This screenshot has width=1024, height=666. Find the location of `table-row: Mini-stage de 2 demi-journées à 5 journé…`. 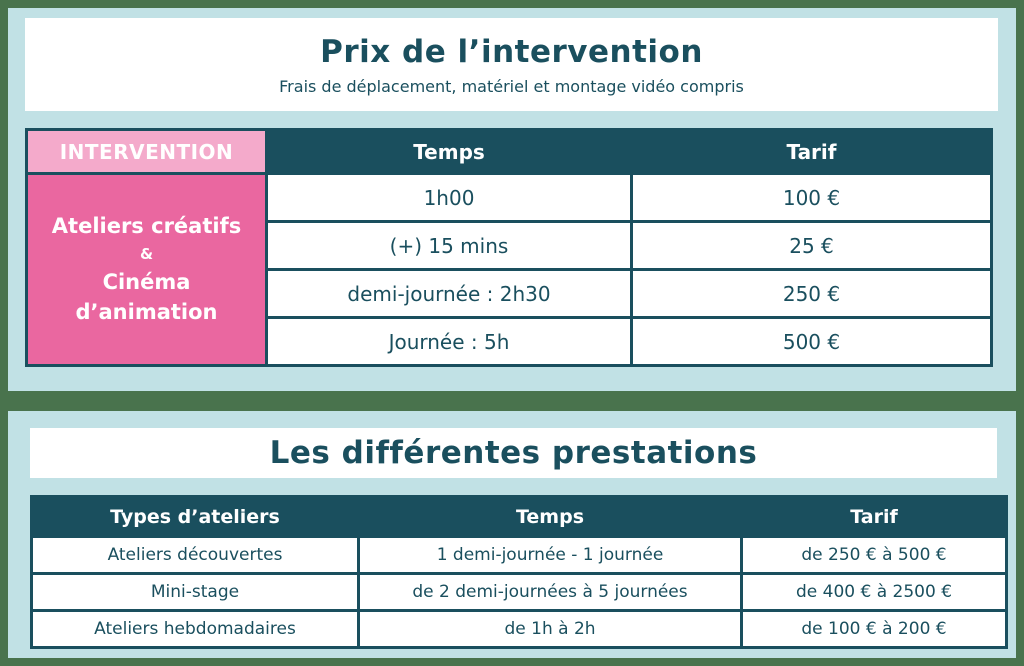

table-row: Mini-stage de 2 demi-journées à 5 journé… is located at coordinates (519, 592).